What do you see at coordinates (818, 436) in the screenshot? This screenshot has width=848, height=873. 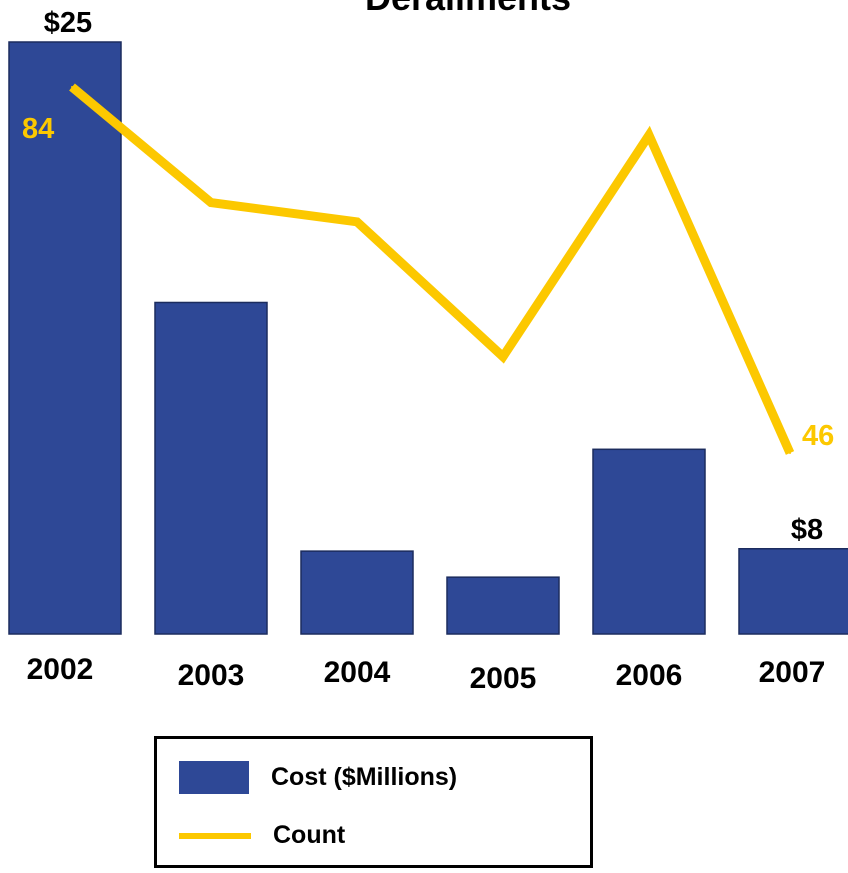 I see `count-label-2007: 46` at bounding box center [818, 436].